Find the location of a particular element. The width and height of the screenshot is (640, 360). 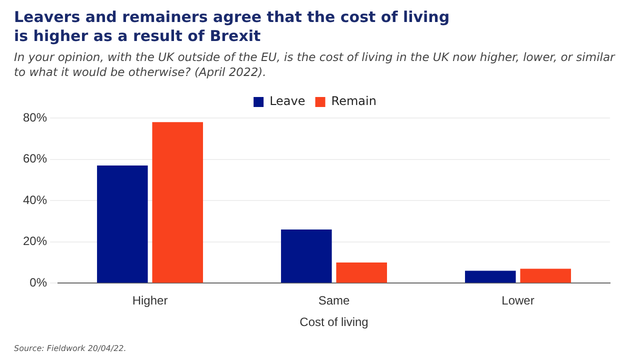

chart-subtitle: In your opinion, with the UK outside of the EU, is the cost of living in the UK now higher, lower, or similar to what it would be otherwise? (April 2022). is located at coordinates (315, 65).